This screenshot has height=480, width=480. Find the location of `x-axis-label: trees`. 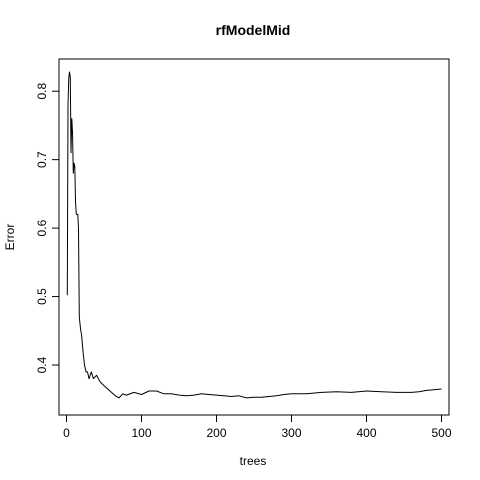

x-axis-label: trees is located at coordinates (253, 461).